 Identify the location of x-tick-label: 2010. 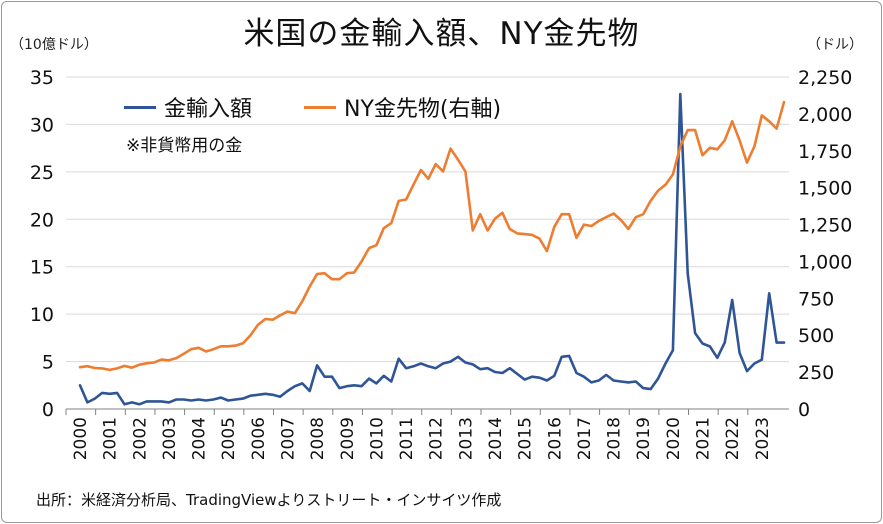
(377, 438).